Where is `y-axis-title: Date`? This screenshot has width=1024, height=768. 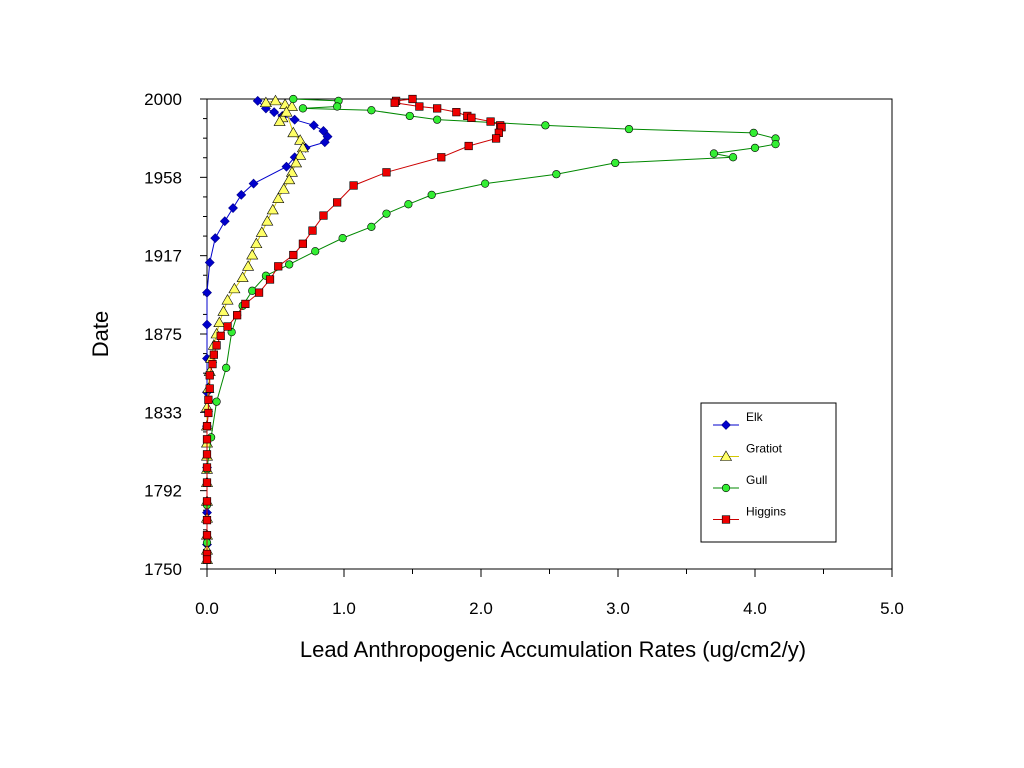
y-axis-title: Date is located at coordinates (100, 334).